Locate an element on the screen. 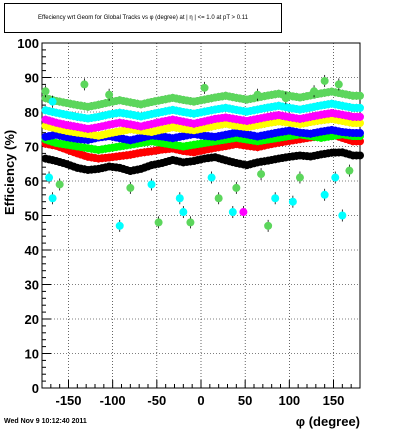 The height and width of the screenshot is (433, 400). y-tick-label: 70 is located at coordinates (32, 147).